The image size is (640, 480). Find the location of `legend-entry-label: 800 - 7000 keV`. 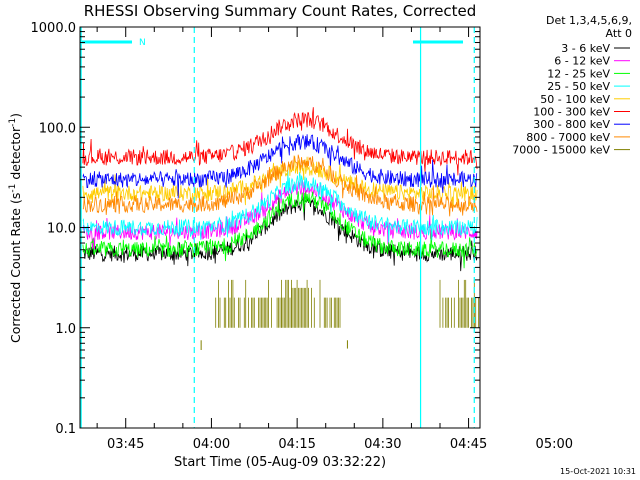

legend-entry-label: 800 - 7000 keV is located at coordinates (568, 137).